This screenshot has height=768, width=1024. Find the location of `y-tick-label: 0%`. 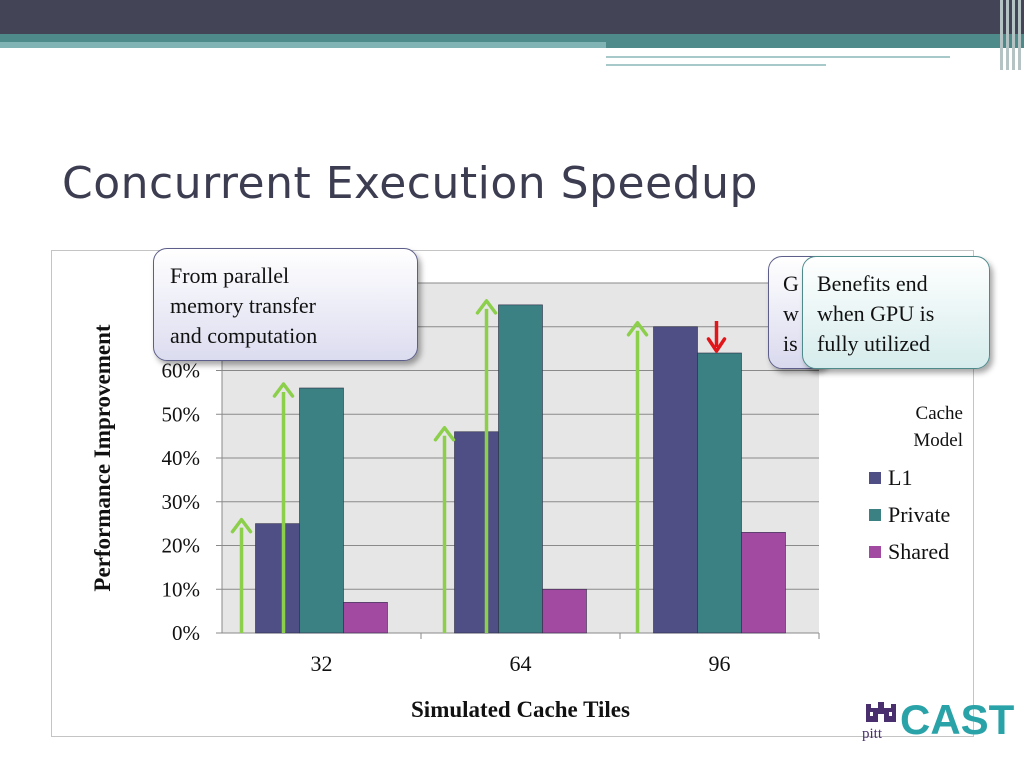

y-tick-label: 0% is located at coordinates (186, 633).